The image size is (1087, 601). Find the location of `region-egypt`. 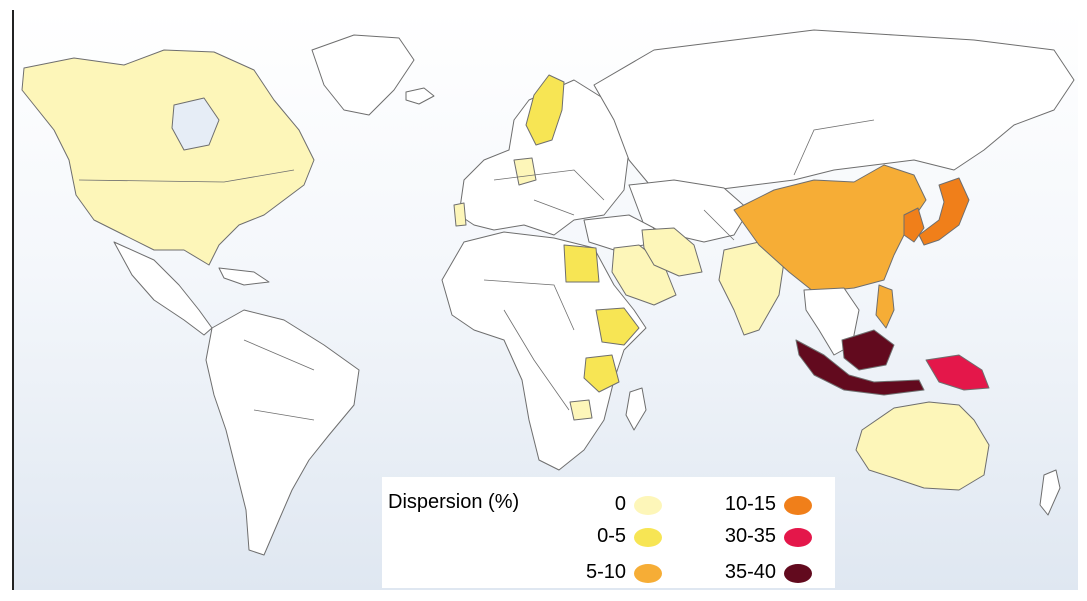

region-egypt is located at coordinates (581, 263).